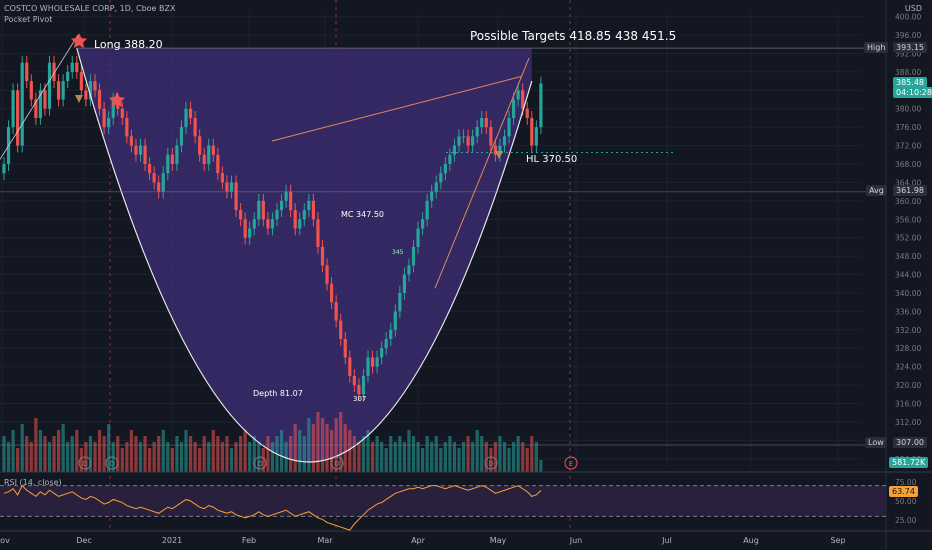 The image size is (932, 550). Describe the element at coordinates (576, 540) in the screenshot. I see `time-tick-label: Jun` at that location.